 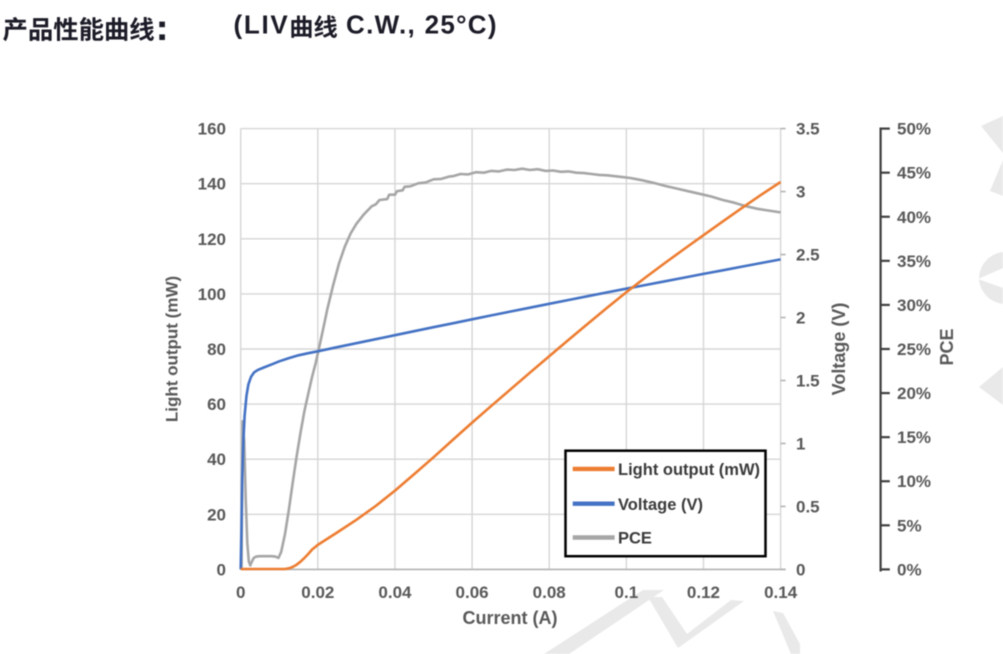 I want to click on svg-text: 15%, so click(x=914, y=437).